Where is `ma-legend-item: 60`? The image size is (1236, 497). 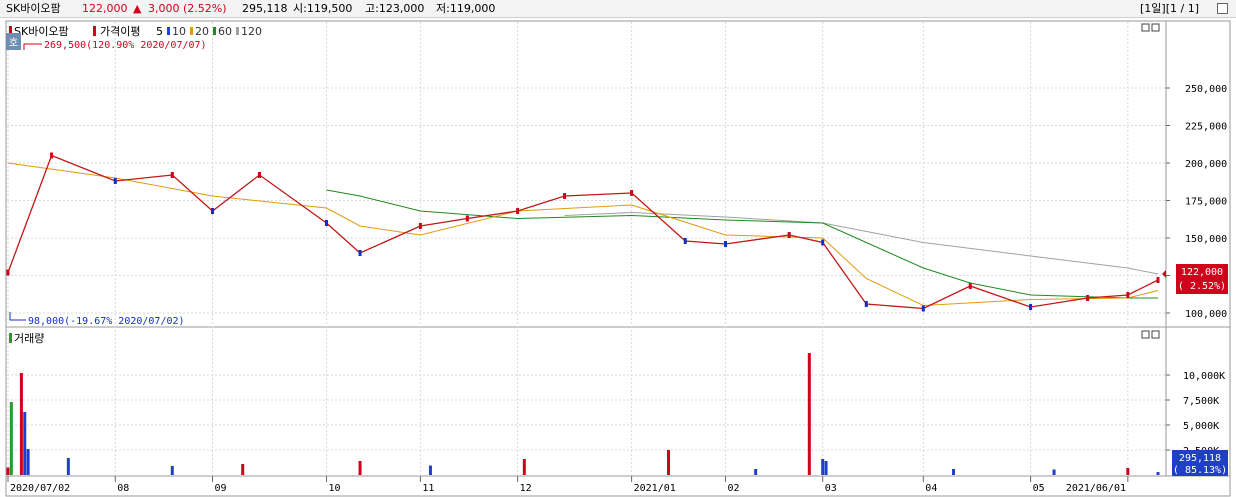 ma-legend-item: 60 is located at coordinates (225, 31).